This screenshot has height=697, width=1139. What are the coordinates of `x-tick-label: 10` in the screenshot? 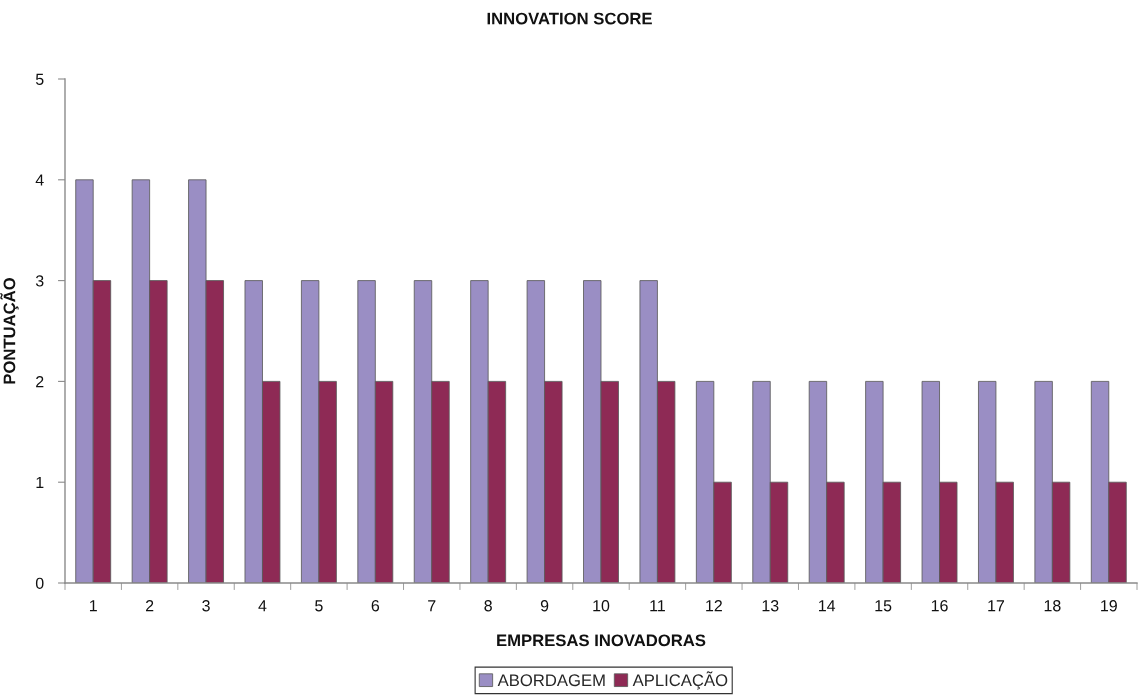 It's located at (601, 606).